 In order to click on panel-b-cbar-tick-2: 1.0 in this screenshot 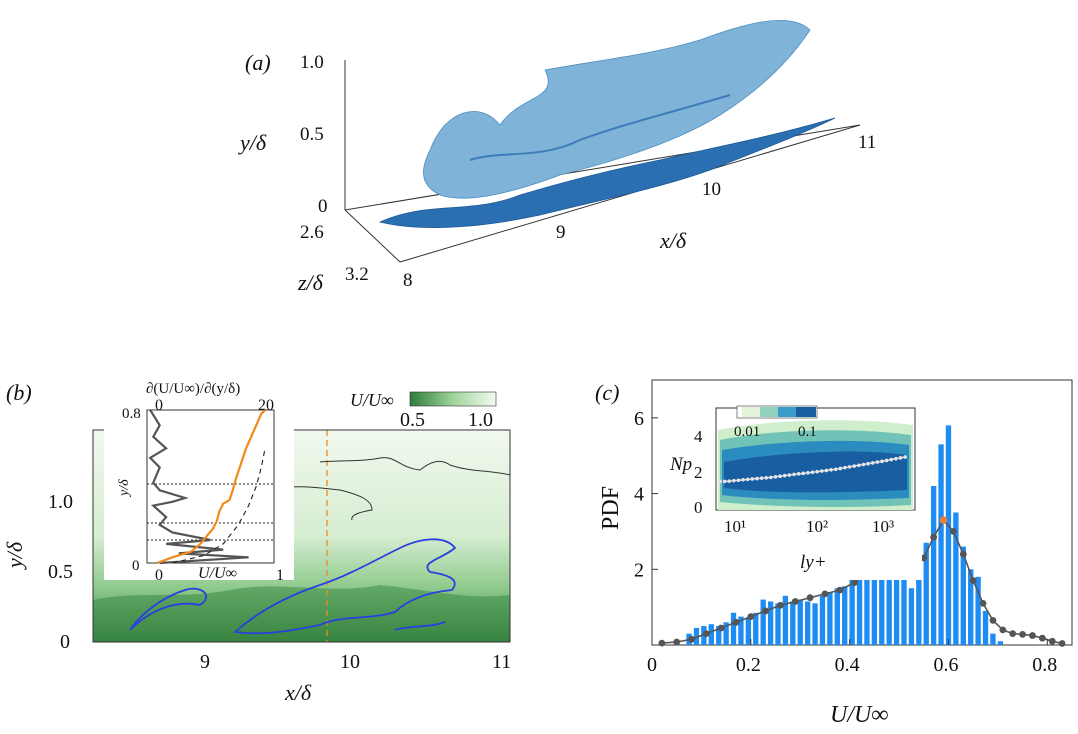, I will do `click(480, 420)`.